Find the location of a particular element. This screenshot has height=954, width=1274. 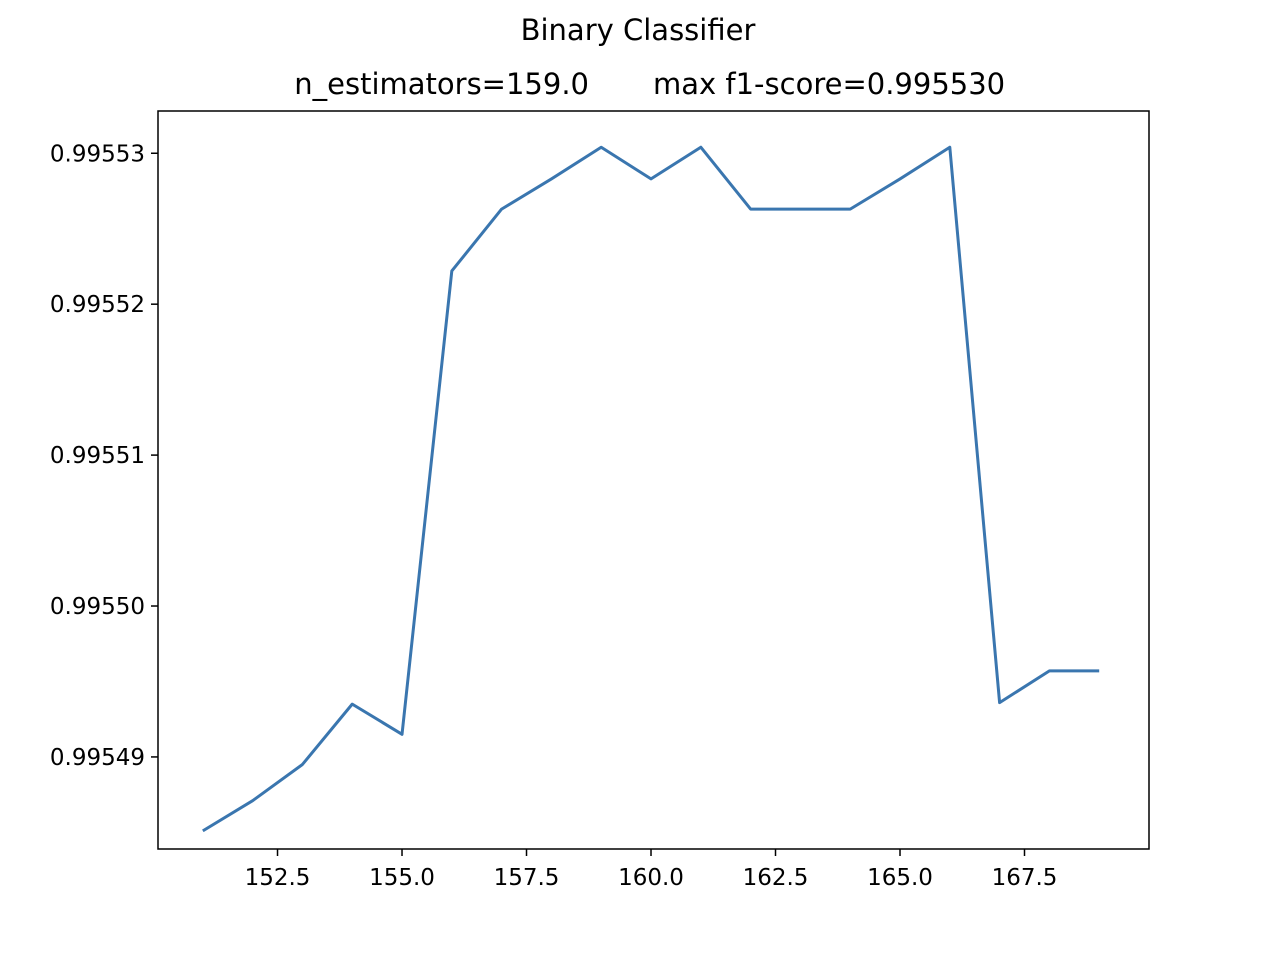

x-tick-label: 155.0 is located at coordinates (402, 878).